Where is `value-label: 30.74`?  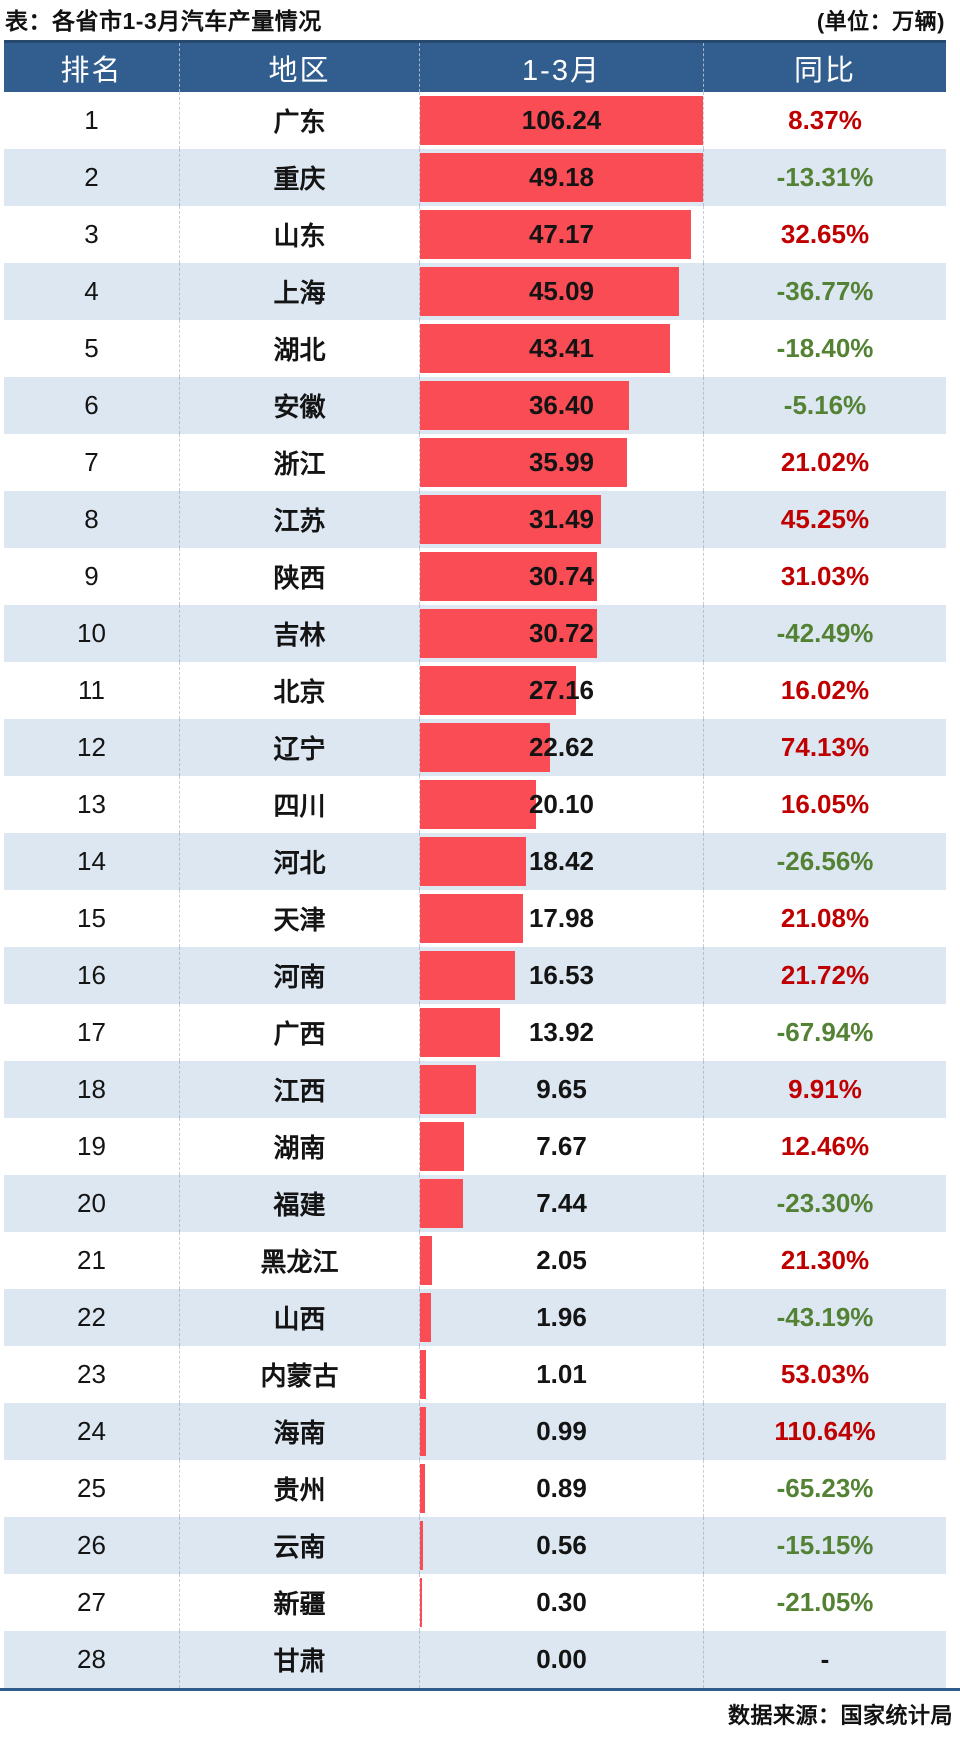 value-label: 30.74 is located at coordinates (561, 576).